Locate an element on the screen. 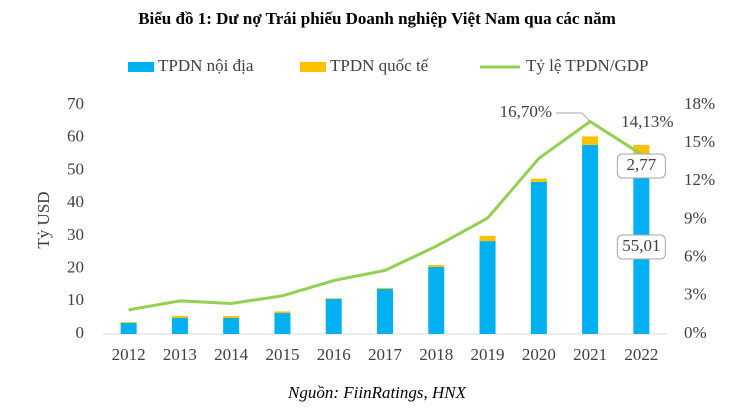 This screenshot has height=412, width=754. y-tick-label: 70 is located at coordinates (75, 103).